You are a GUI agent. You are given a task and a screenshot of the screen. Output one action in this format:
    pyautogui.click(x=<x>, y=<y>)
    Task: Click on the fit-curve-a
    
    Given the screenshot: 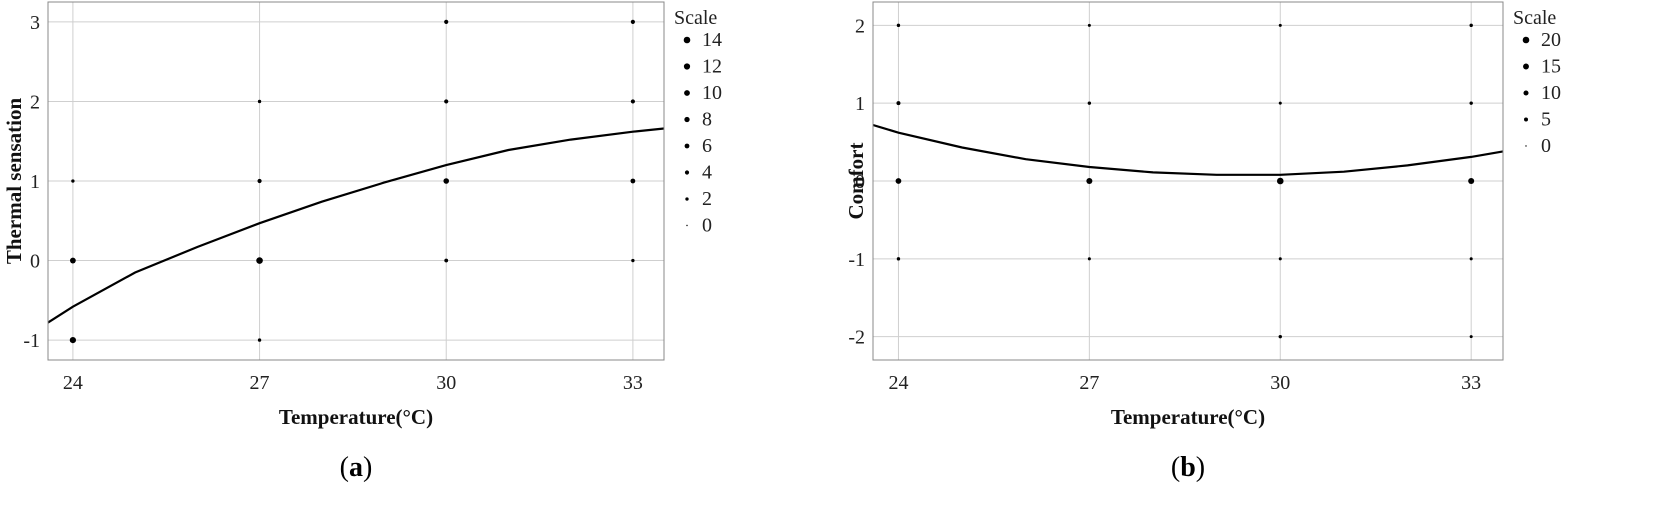 What is the action you would take?
    pyautogui.click(x=356, y=225)
    